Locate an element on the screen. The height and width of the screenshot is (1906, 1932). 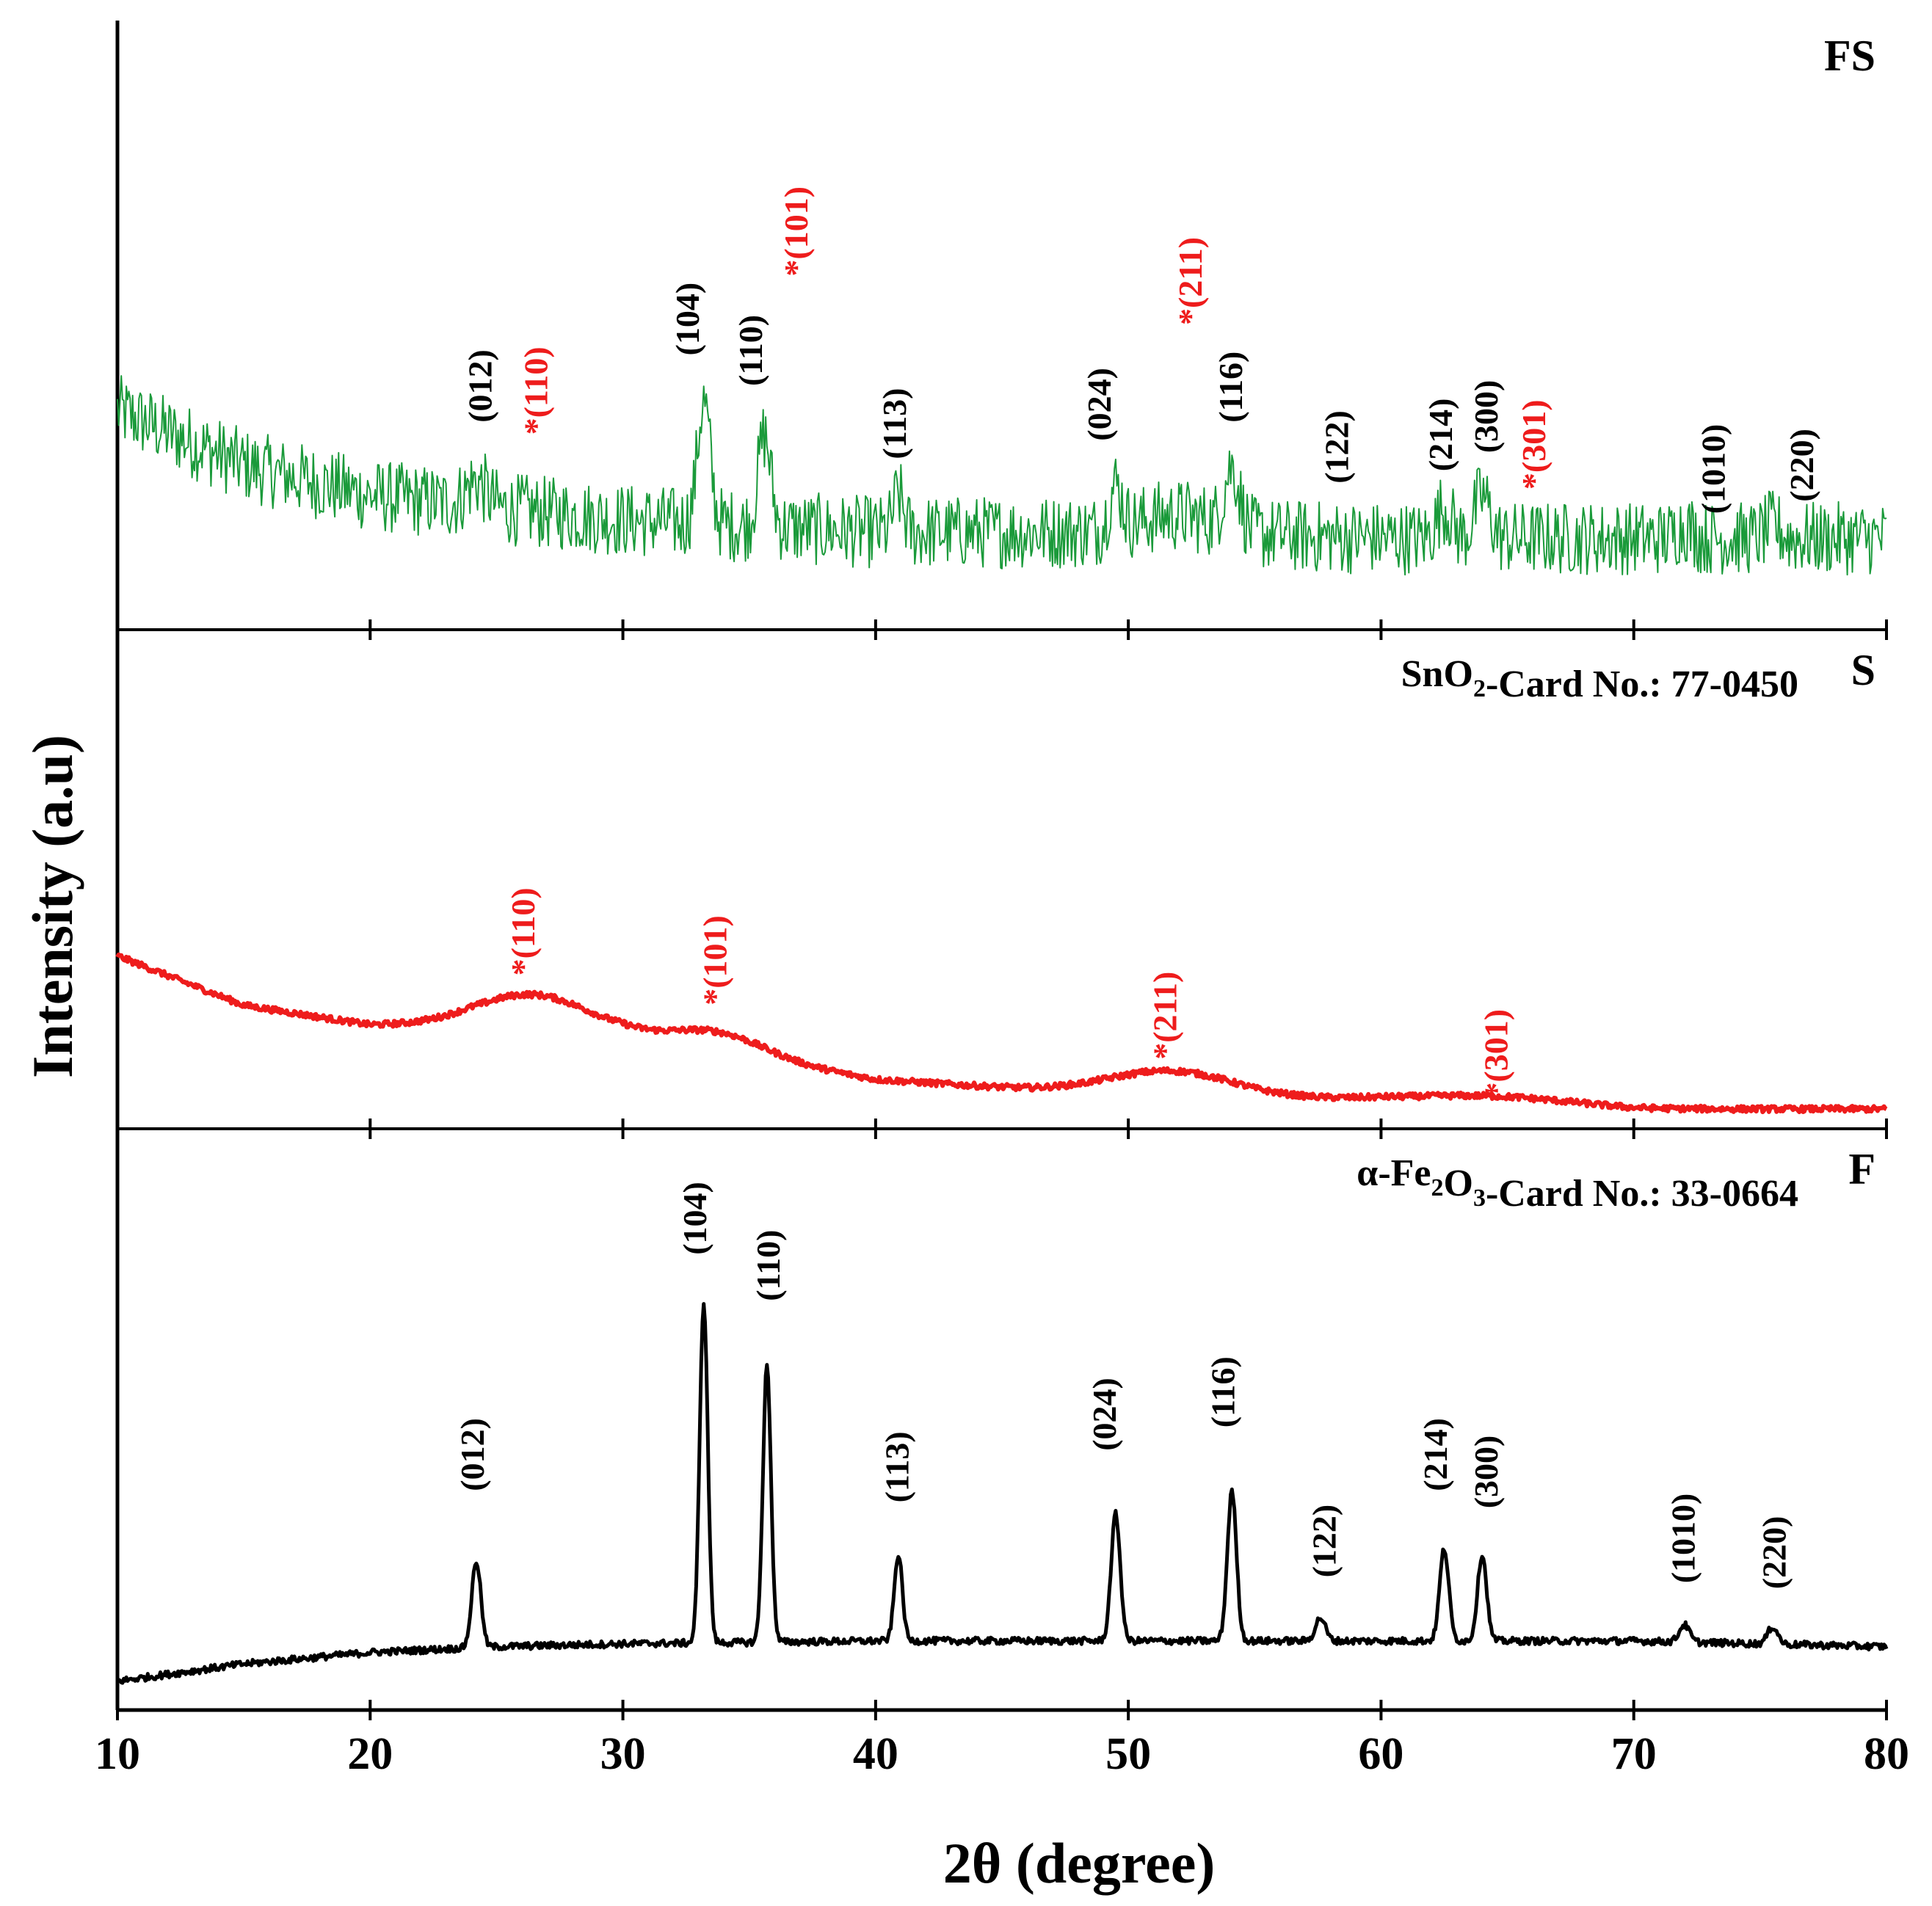
x-tick-label: 10 is located at coordinates (117, 1754).